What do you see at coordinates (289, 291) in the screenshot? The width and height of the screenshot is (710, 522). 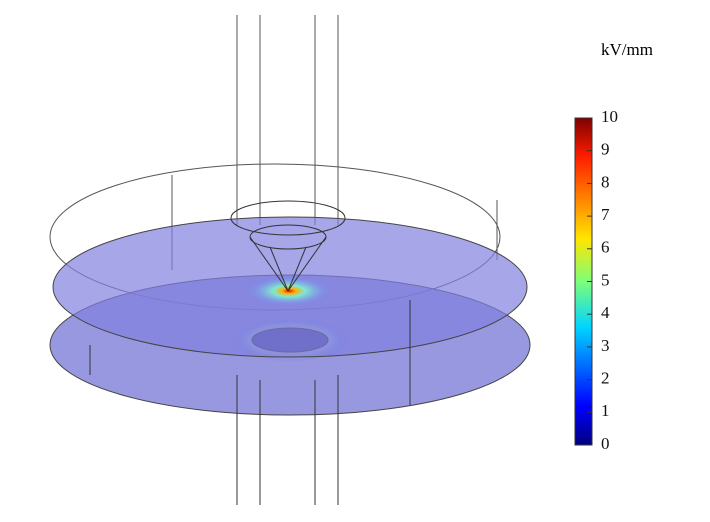 I see `upper-field` at bounding box center [289, 291].